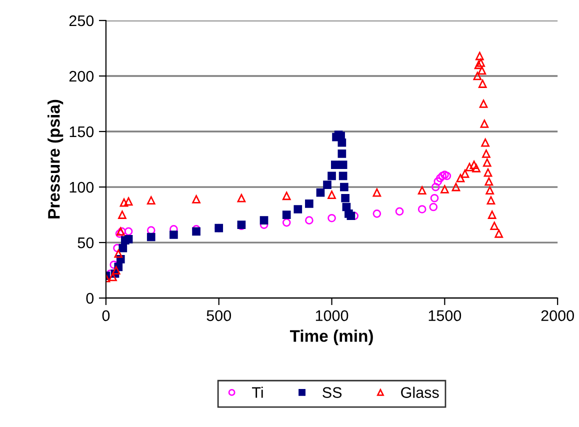 This screenshot has height=427, width=579. What do you see at coordinates (90, 298) in the screenshot?
I see `y-tick-label: 0` at bounding box center [90, 298].